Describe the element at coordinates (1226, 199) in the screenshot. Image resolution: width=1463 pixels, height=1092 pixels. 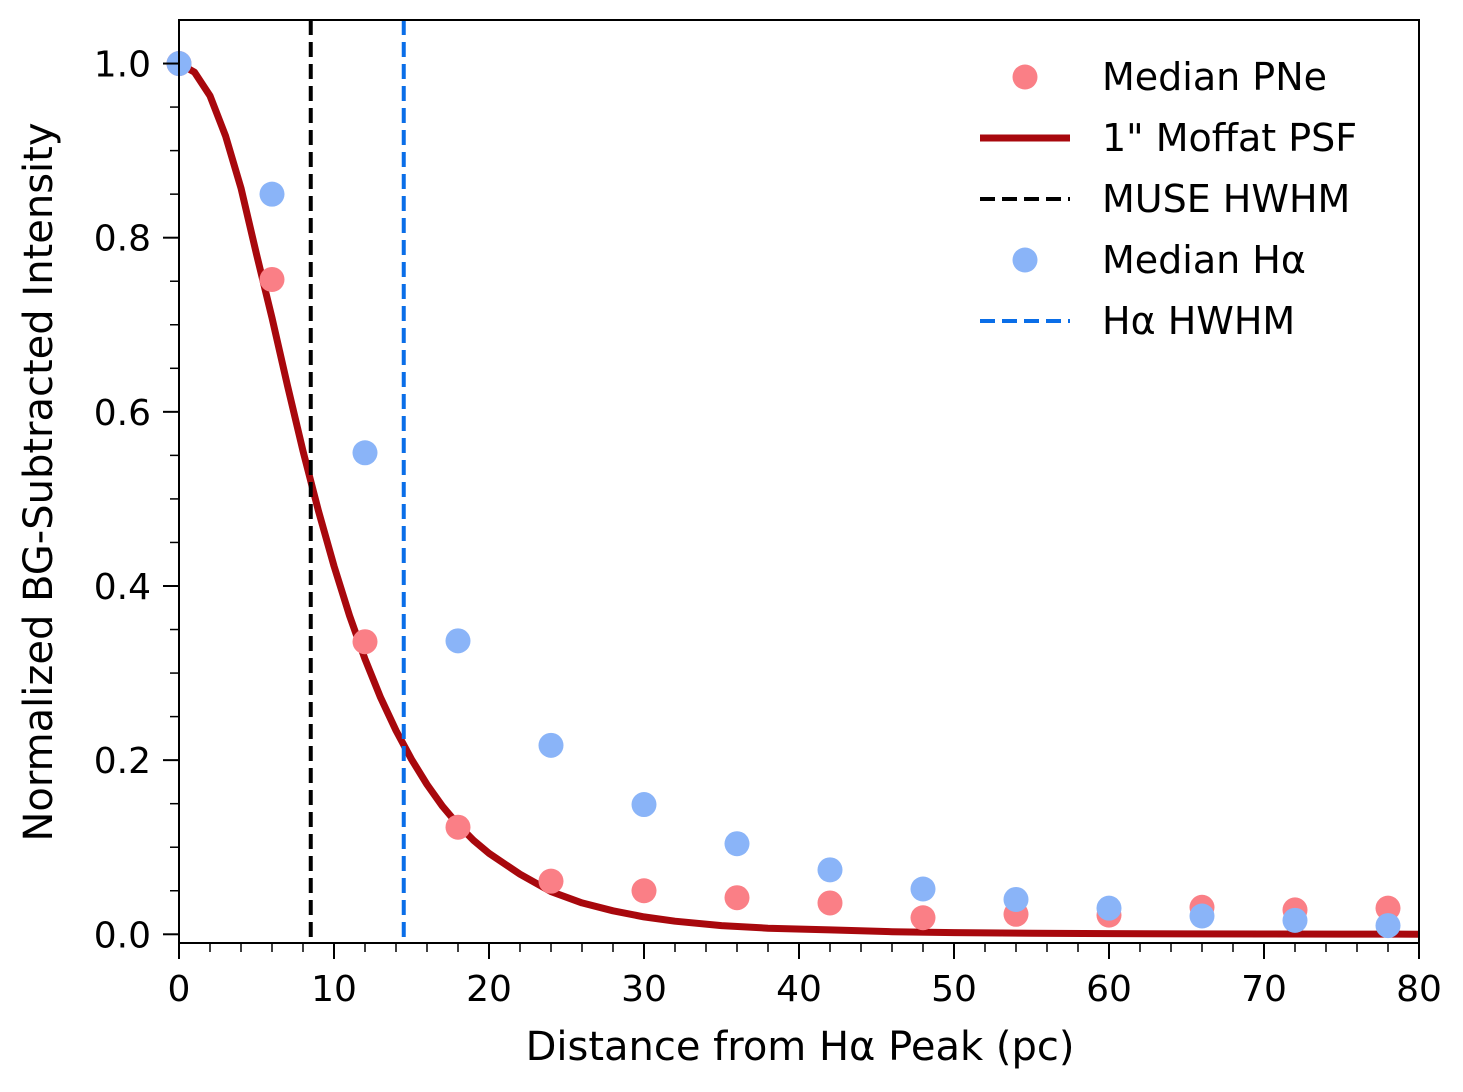
I see `legend-label-2: MUSE HWHM` at that location.